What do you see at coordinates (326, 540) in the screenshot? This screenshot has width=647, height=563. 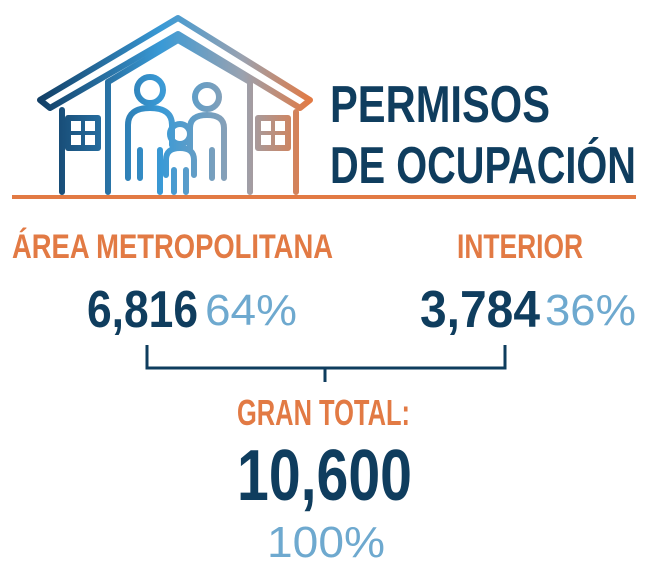 I see `total-share: 100%` at bounding box center [326, 540].